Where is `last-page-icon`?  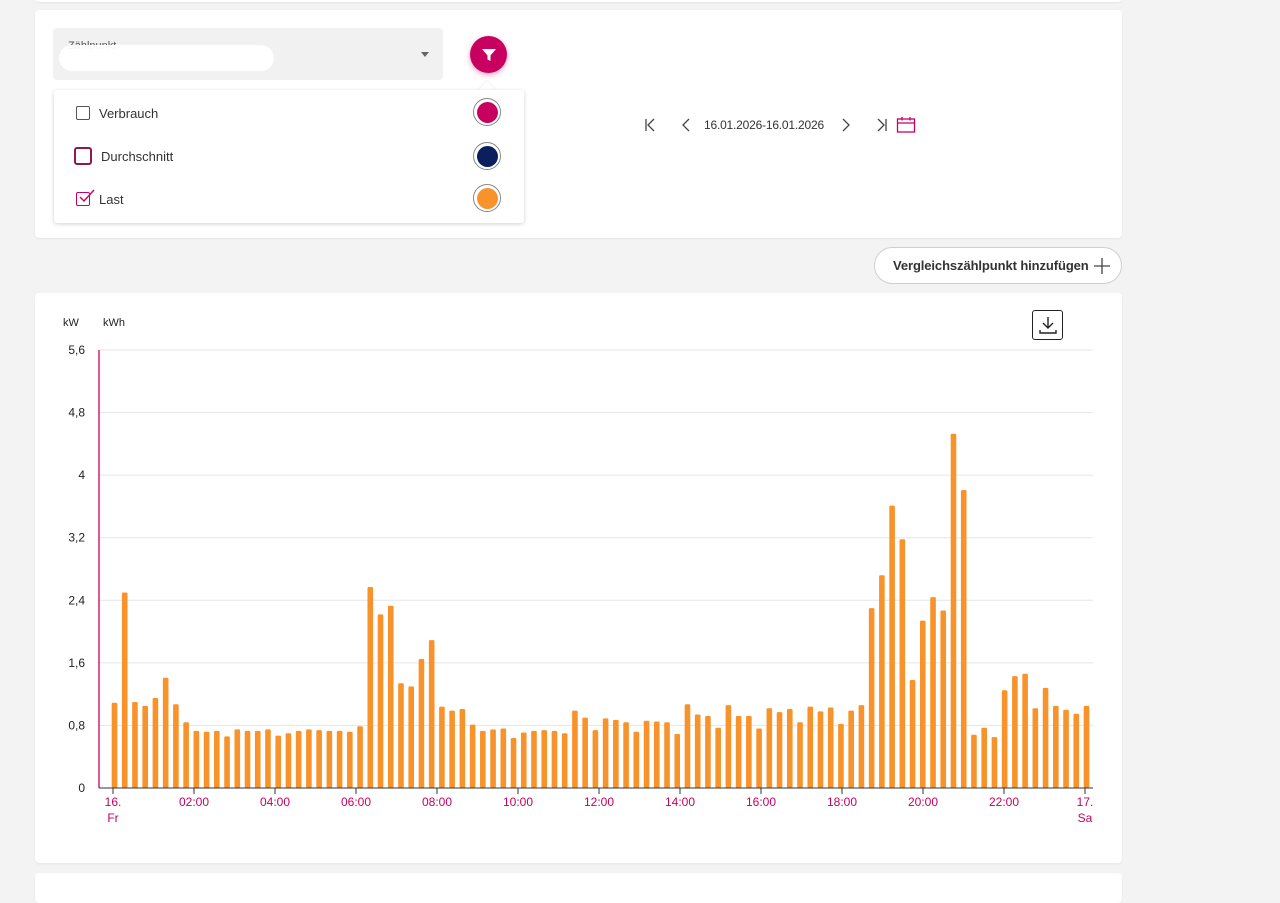
last-page-icon is located at coordinates (882, 125).